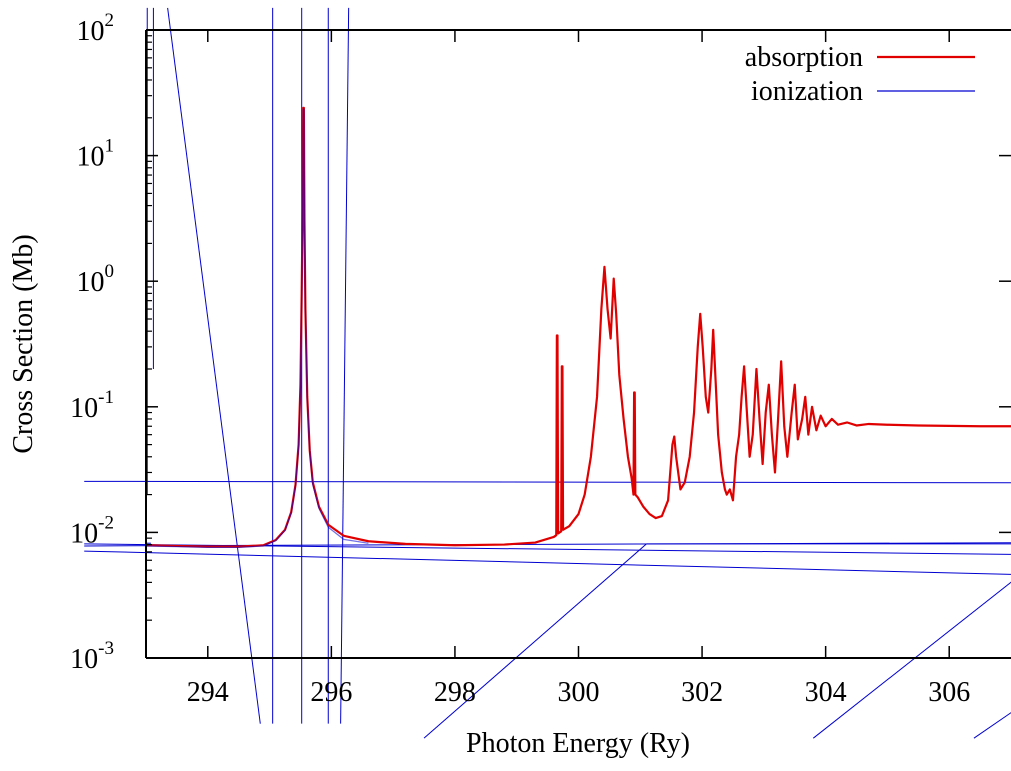  I want to click on y-tick-label: 10⁻³, so click(92, 656).